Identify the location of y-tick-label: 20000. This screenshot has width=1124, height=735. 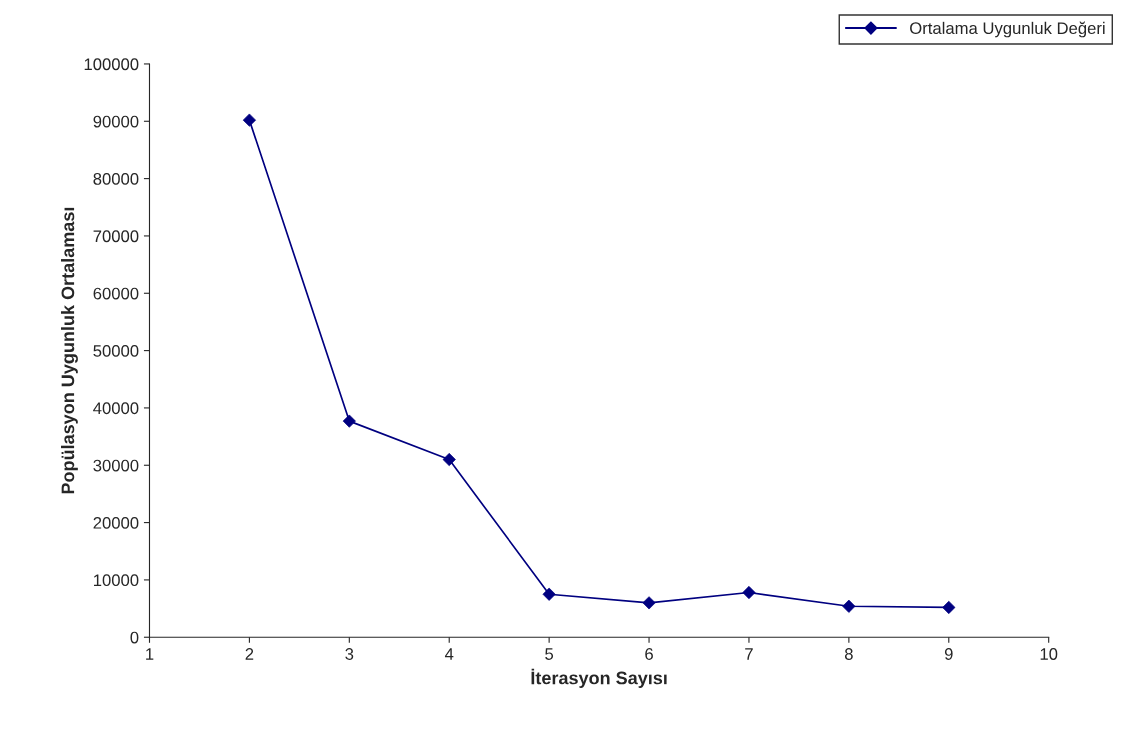
(116, 522).